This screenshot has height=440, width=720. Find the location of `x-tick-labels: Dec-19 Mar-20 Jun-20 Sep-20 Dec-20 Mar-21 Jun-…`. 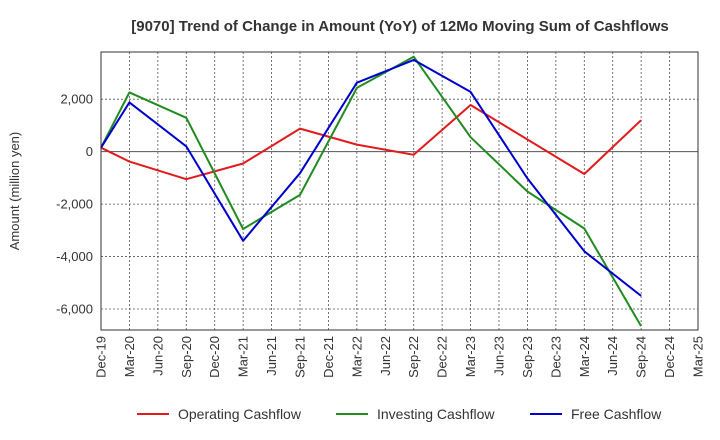

x-tick-labels: Dec-19 Mar-20 Jun-20 Sep-20 Dec-20 Mar-21 Jun-… is located at coordinates (400, 357).